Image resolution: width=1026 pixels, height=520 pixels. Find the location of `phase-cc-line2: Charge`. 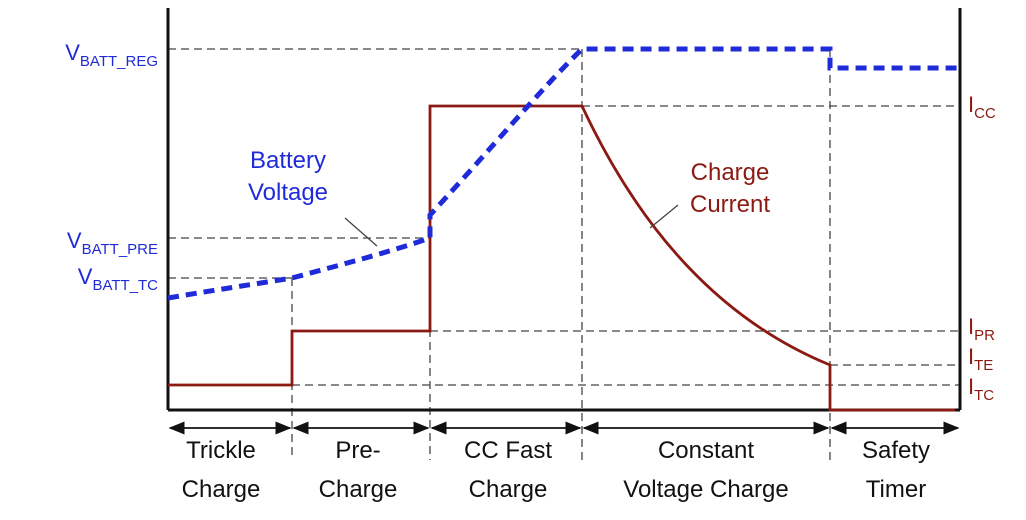

phase-cc-line2: Charge is located at coordinates (508, 489).